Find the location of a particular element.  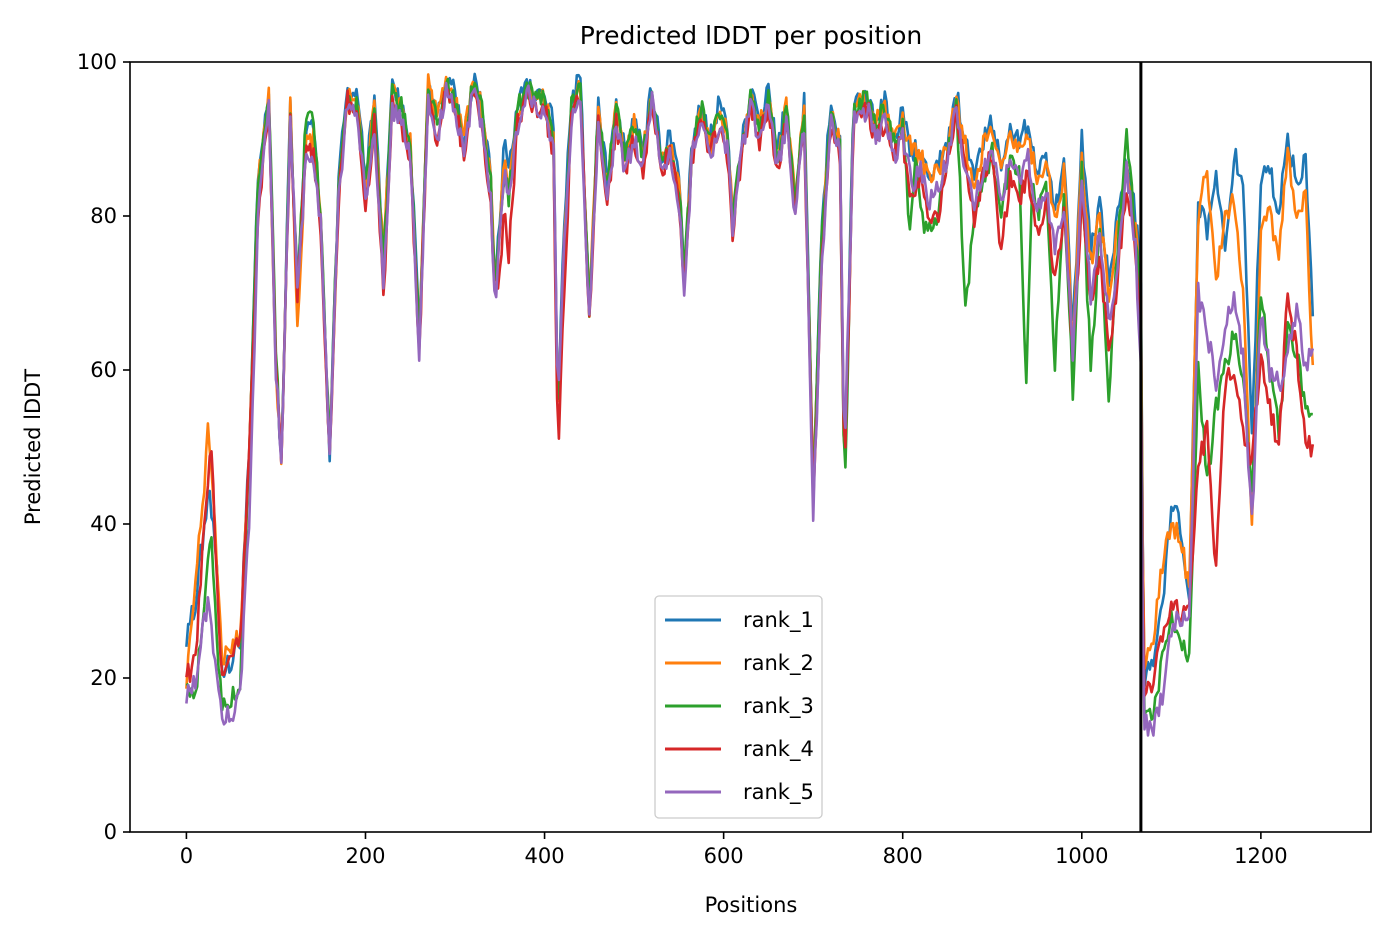

x-tick-label: 600 is located at coordinates (724, 856).